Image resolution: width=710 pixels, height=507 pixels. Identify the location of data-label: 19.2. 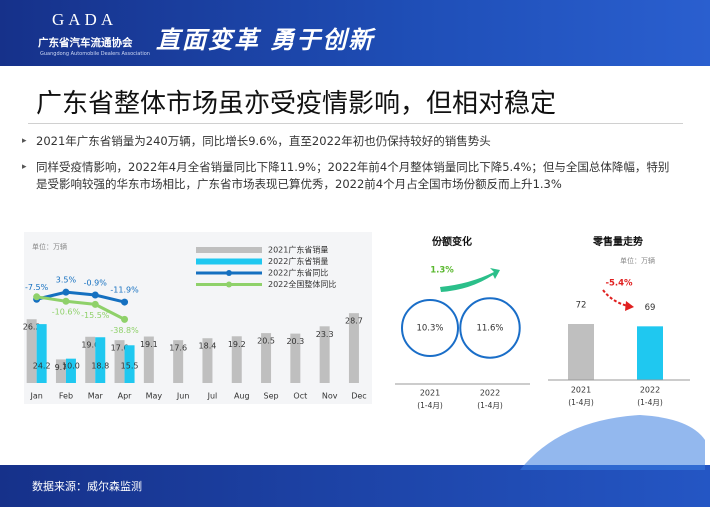
(237, 344).